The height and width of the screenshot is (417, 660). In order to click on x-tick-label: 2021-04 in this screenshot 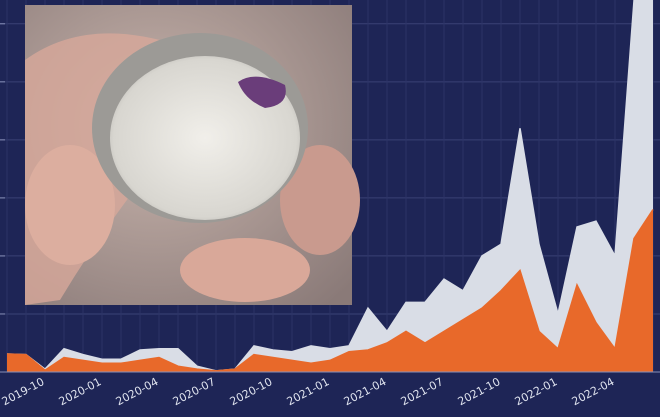, I will do `click(365, 391)`.